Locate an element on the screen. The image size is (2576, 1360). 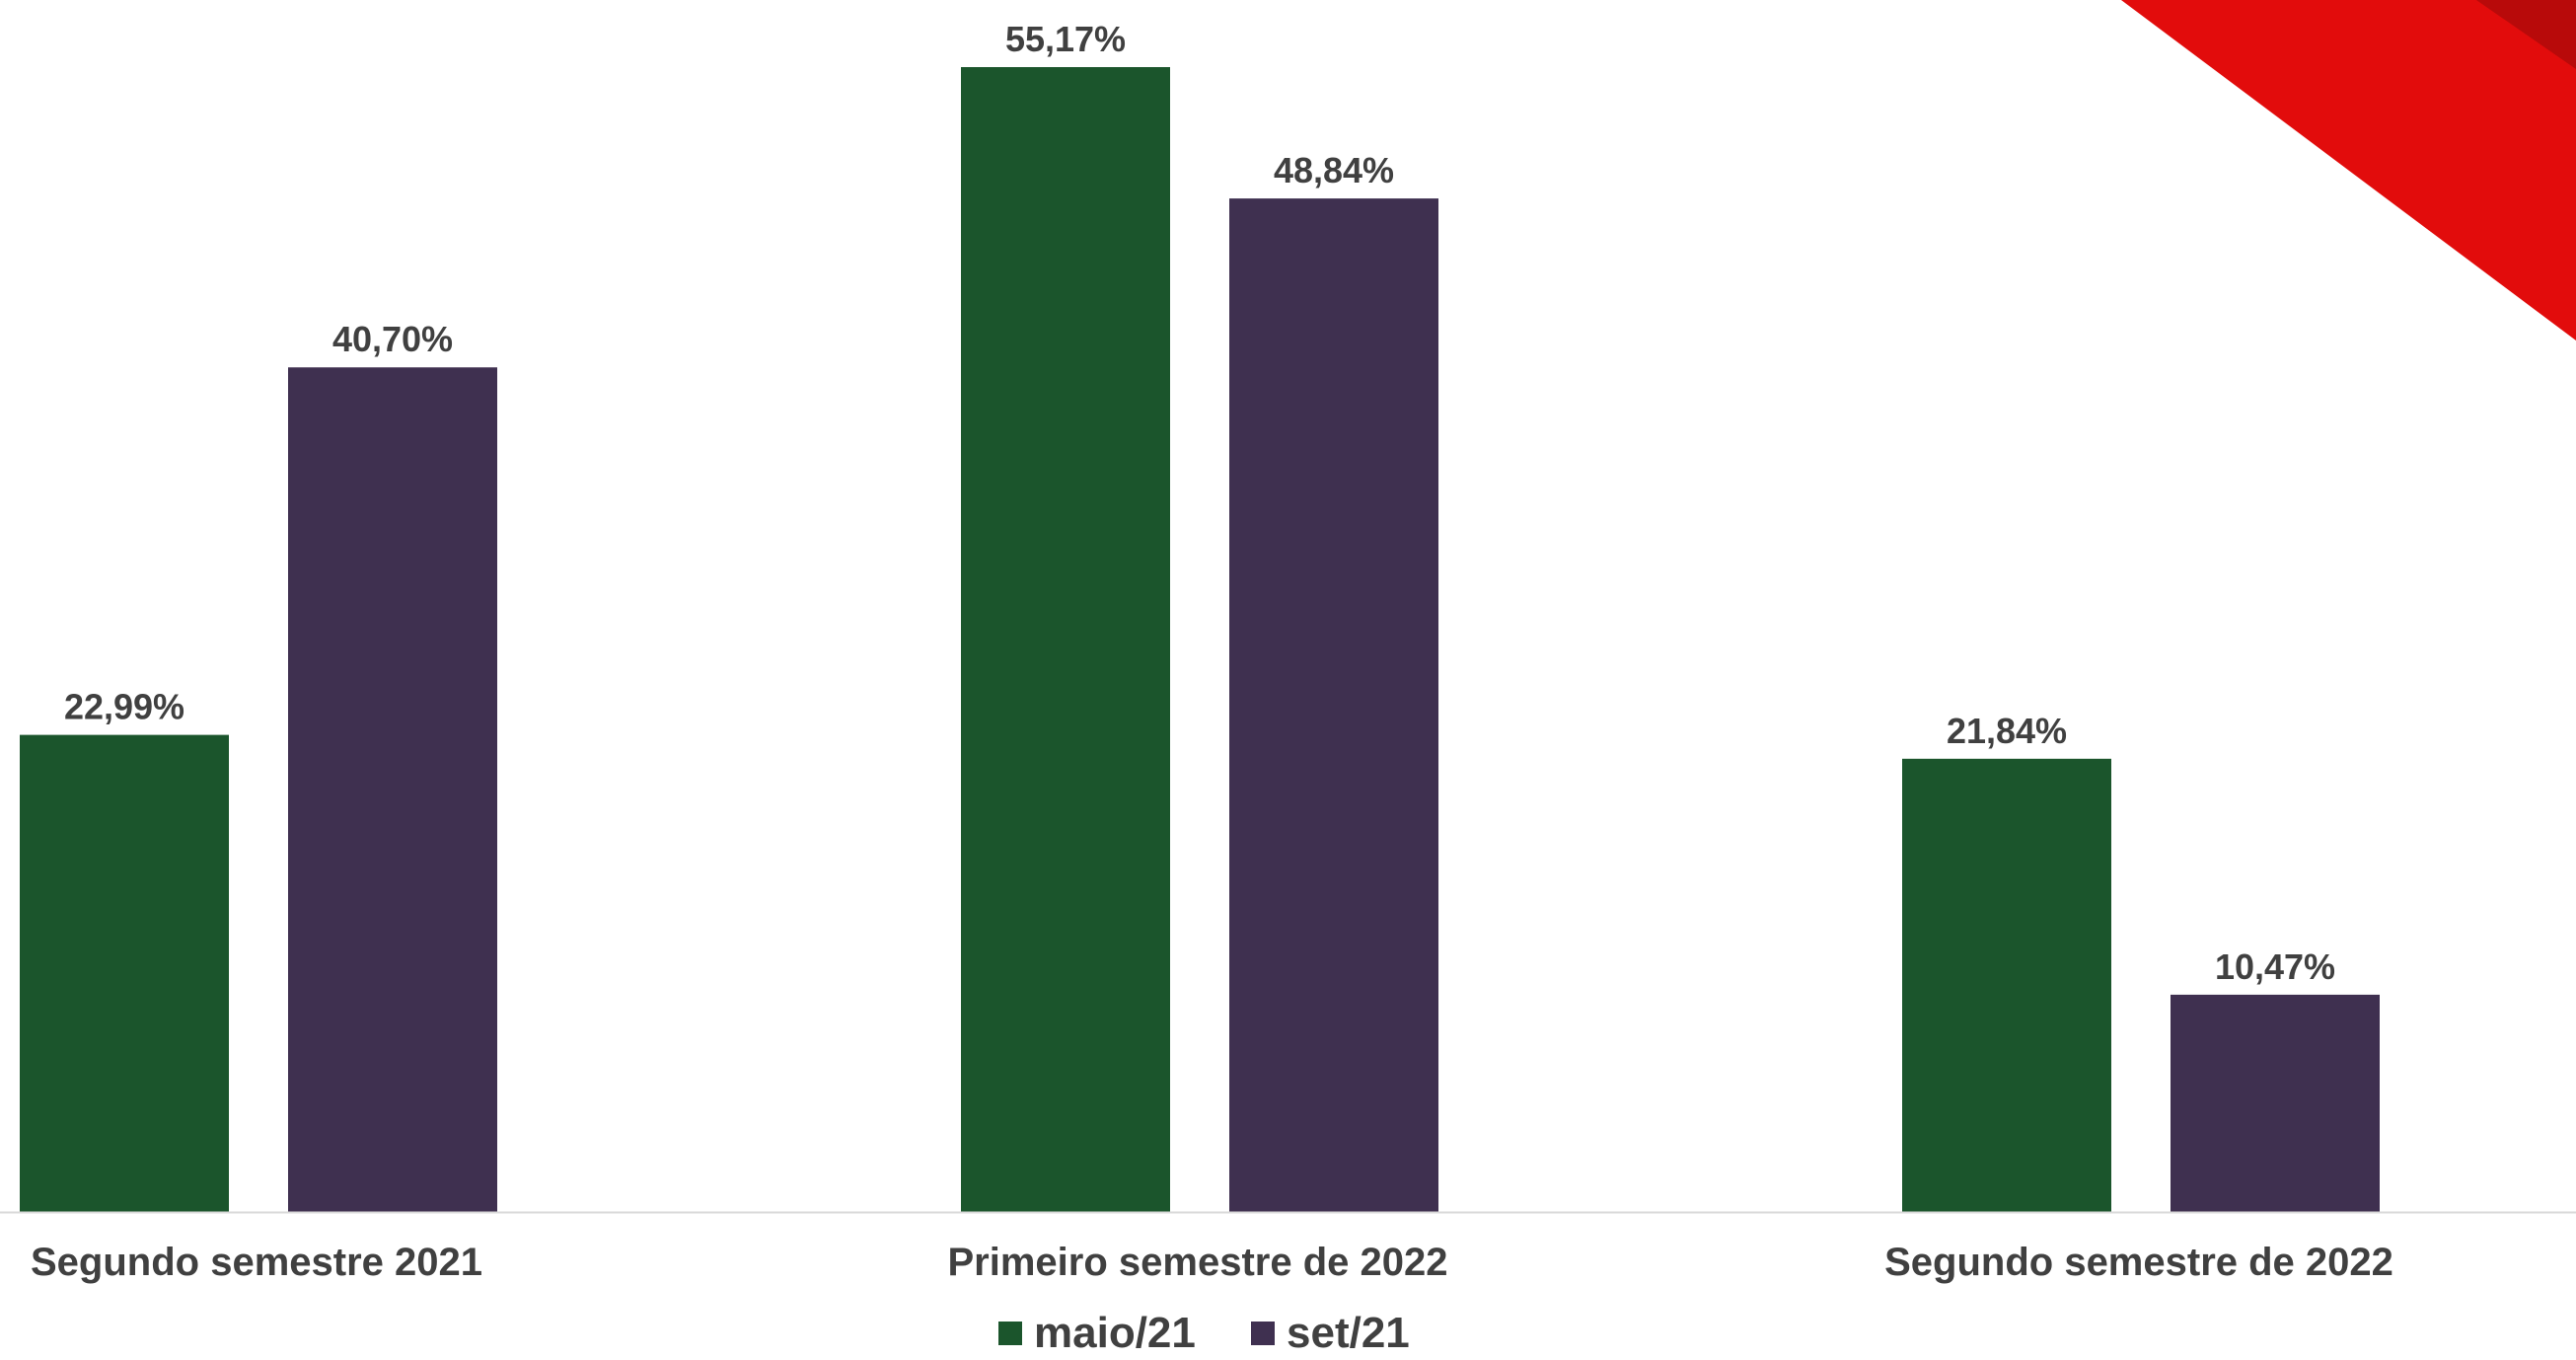
data-label: 22,99% is located at coordinates (124, 707).